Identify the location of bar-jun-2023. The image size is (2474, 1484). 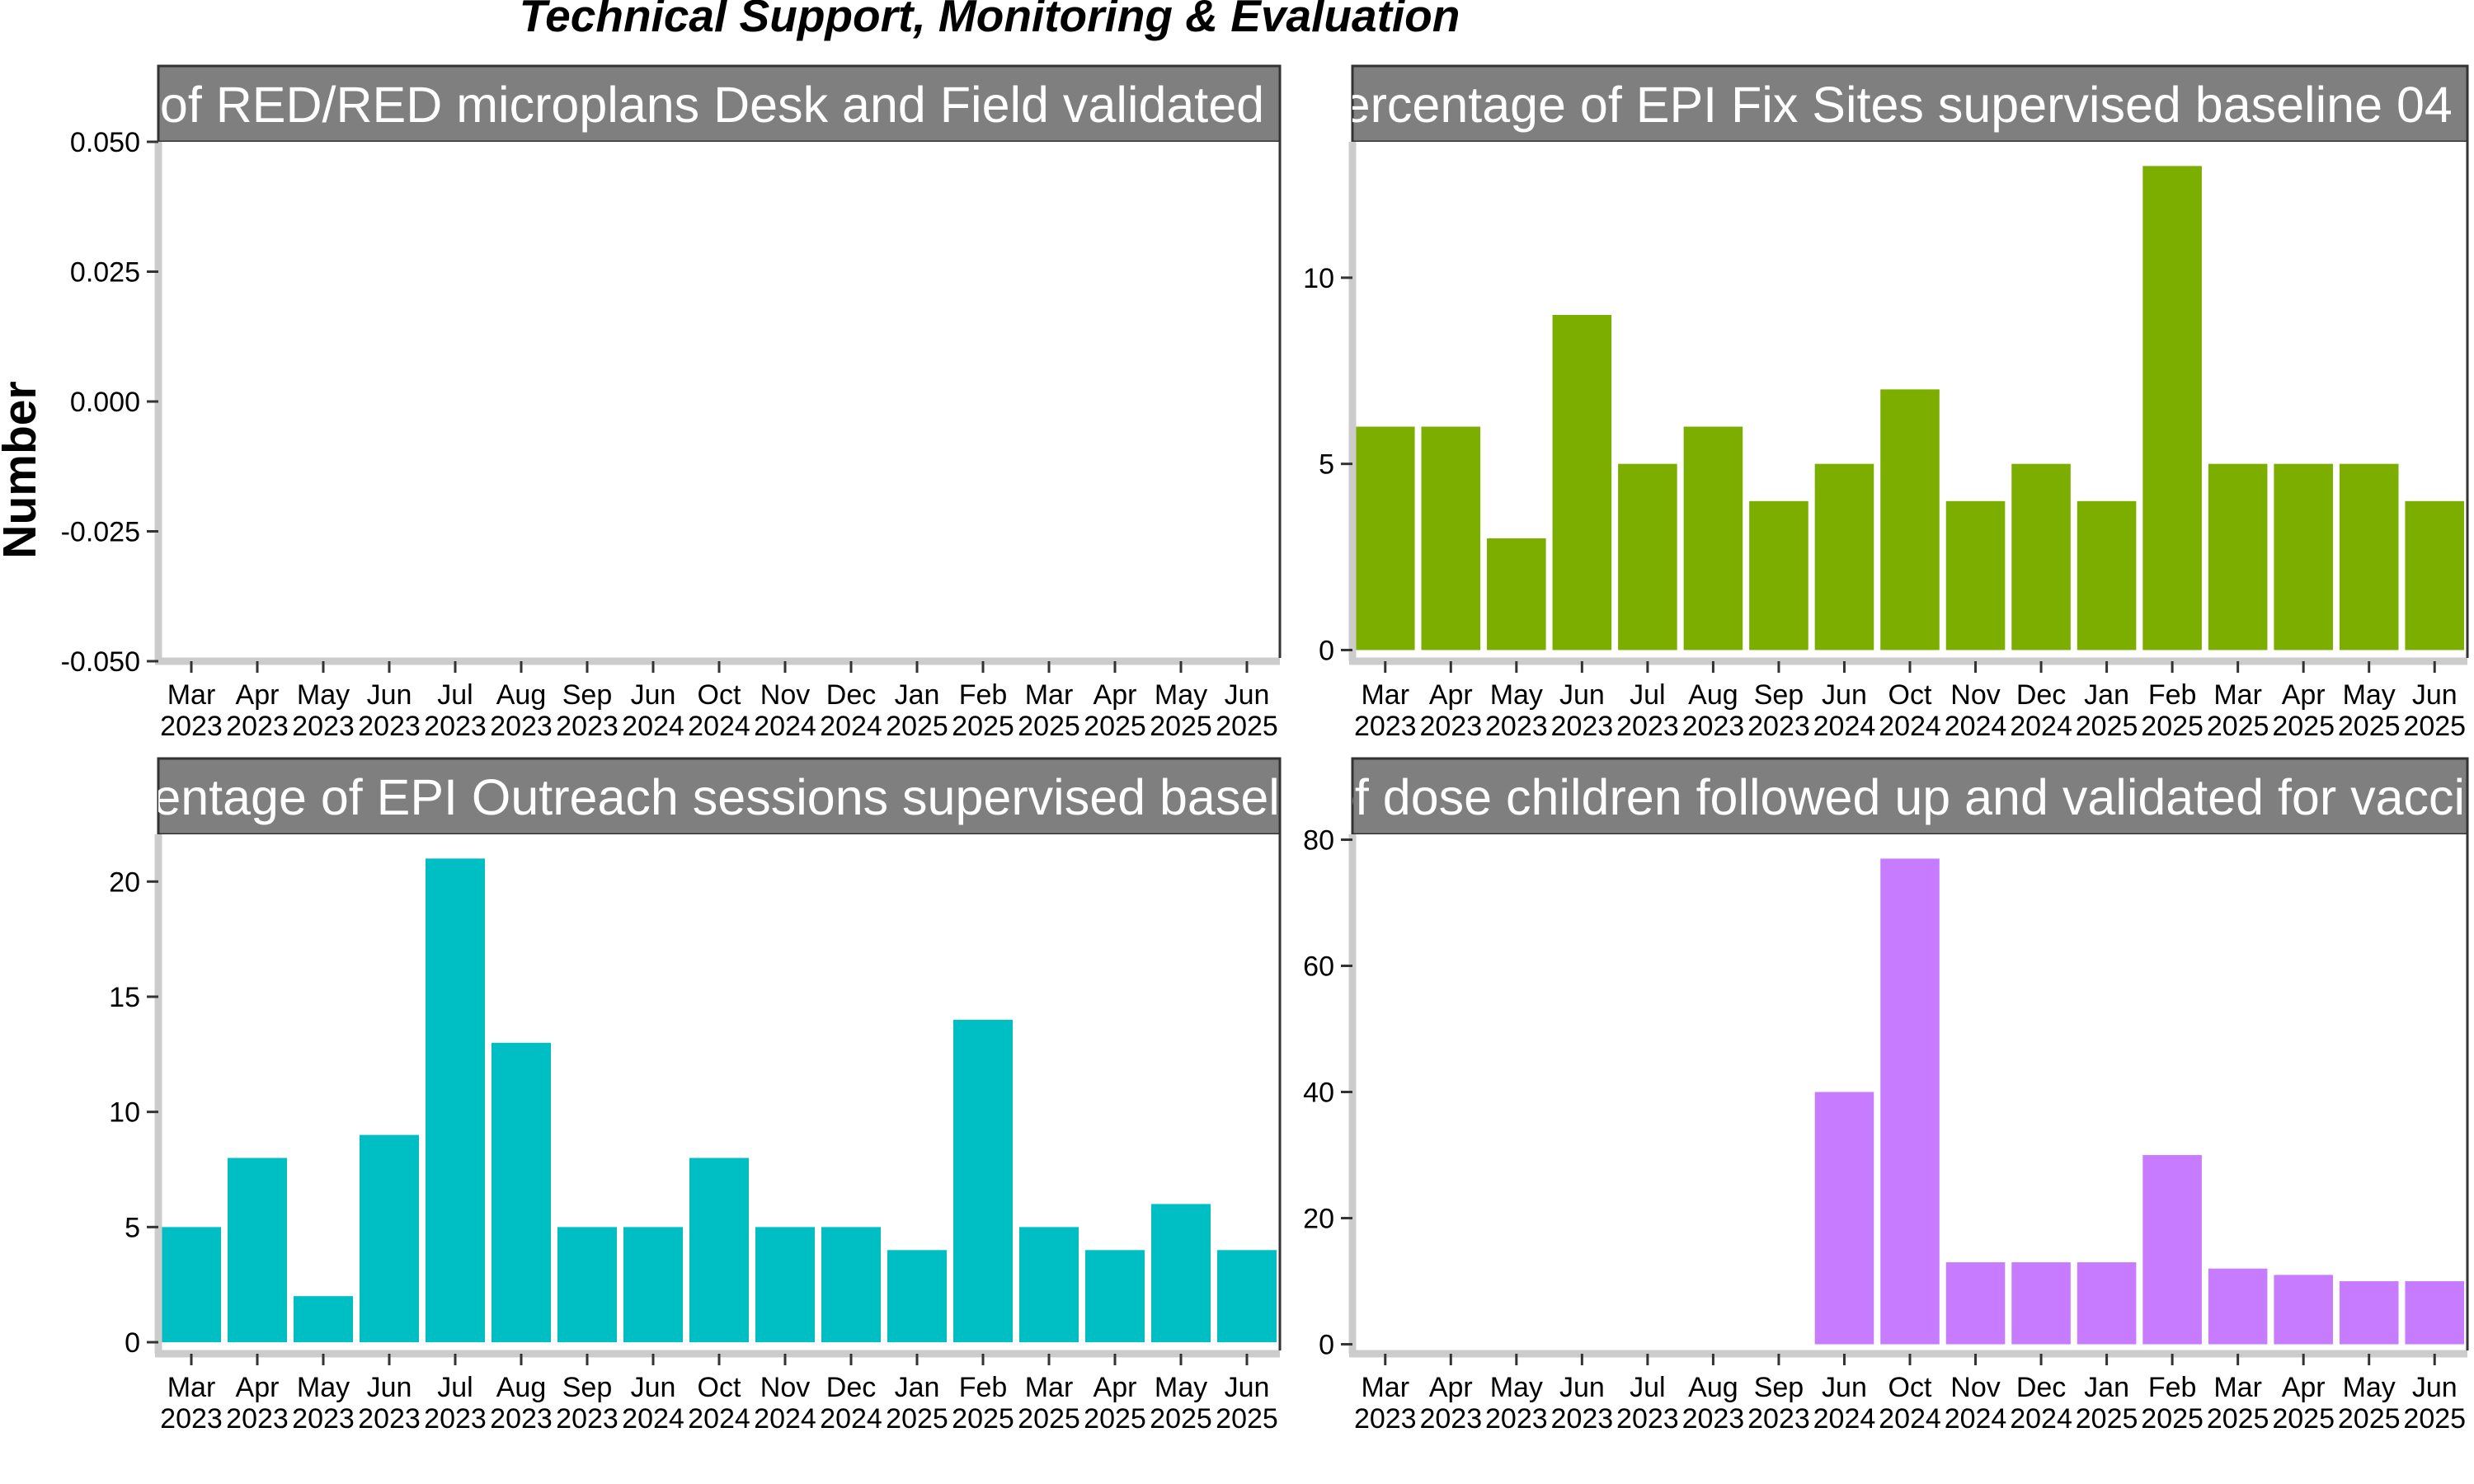
(389, 1238).